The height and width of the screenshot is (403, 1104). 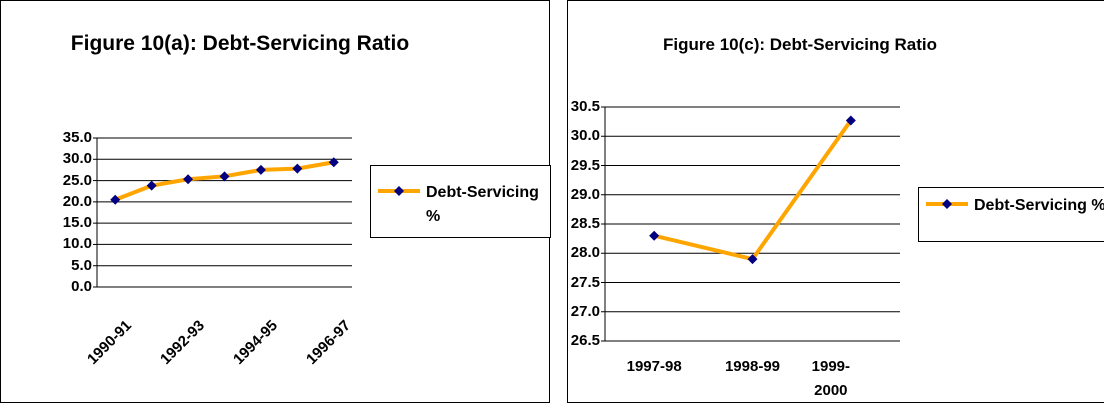 I want to click on x-tick-label: 1997-98, so click(x=654, y=366).